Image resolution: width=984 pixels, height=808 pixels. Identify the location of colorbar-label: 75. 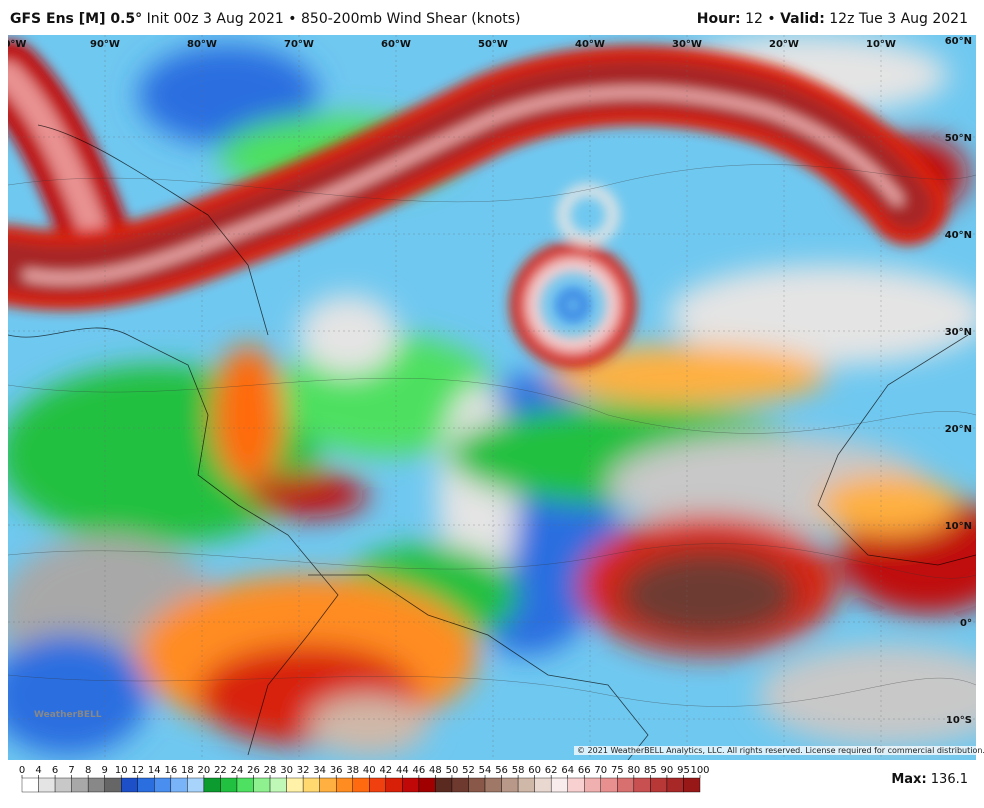
(617, 770).